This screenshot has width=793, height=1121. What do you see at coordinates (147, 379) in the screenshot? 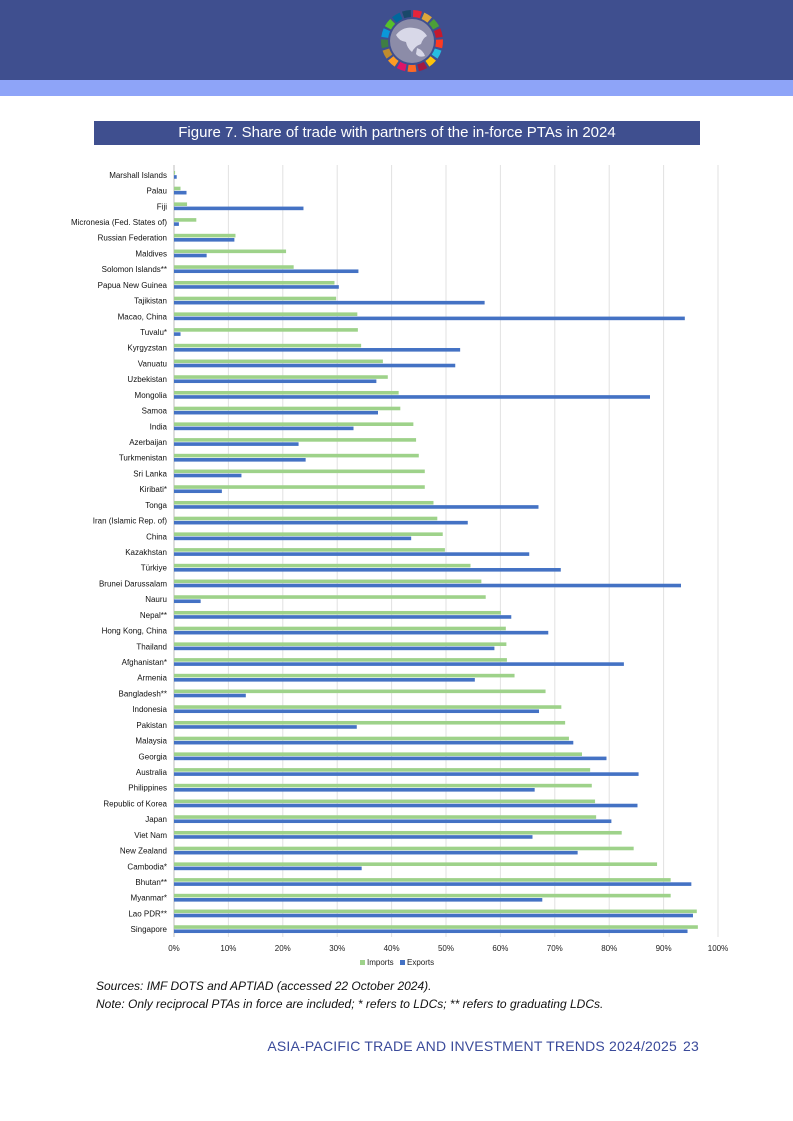
I see `category-label: Uzbekistan` at bounding box center [147, 379].